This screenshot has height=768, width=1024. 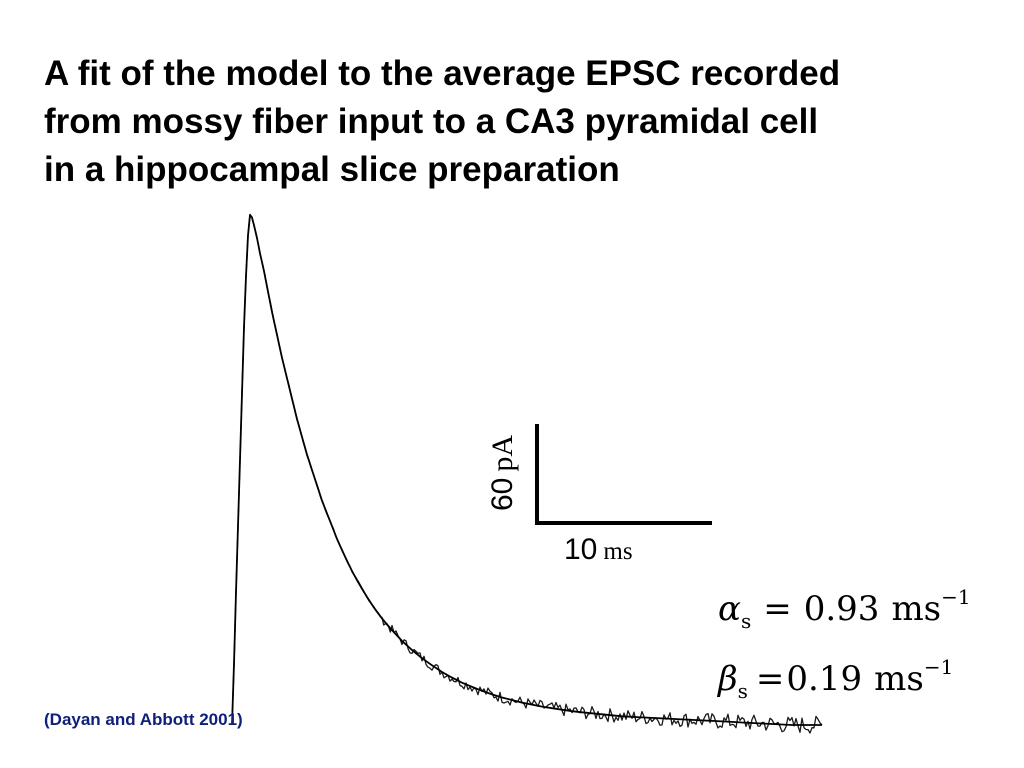 I want to click on scale-vertical-value: 60, so click(x=502, y=494).